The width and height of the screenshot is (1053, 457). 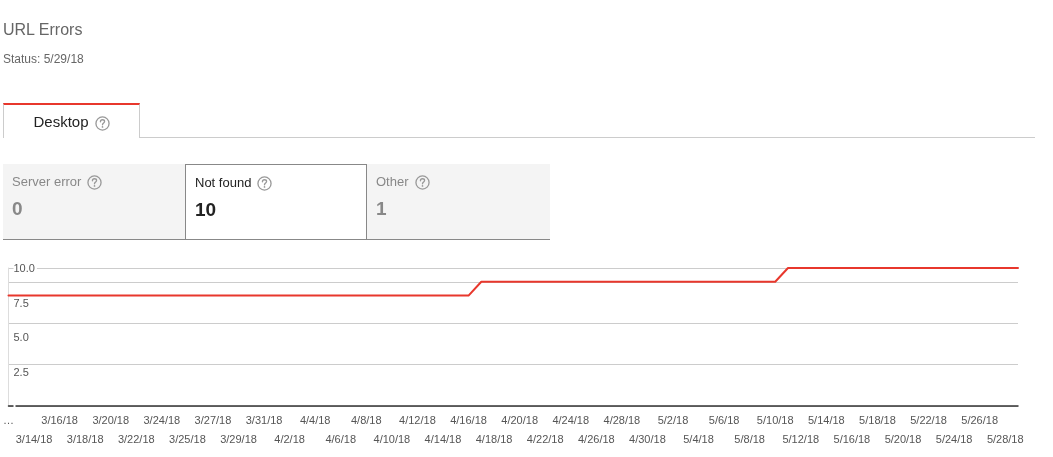 I want to click on text: 1, so click(x=382, y=209).